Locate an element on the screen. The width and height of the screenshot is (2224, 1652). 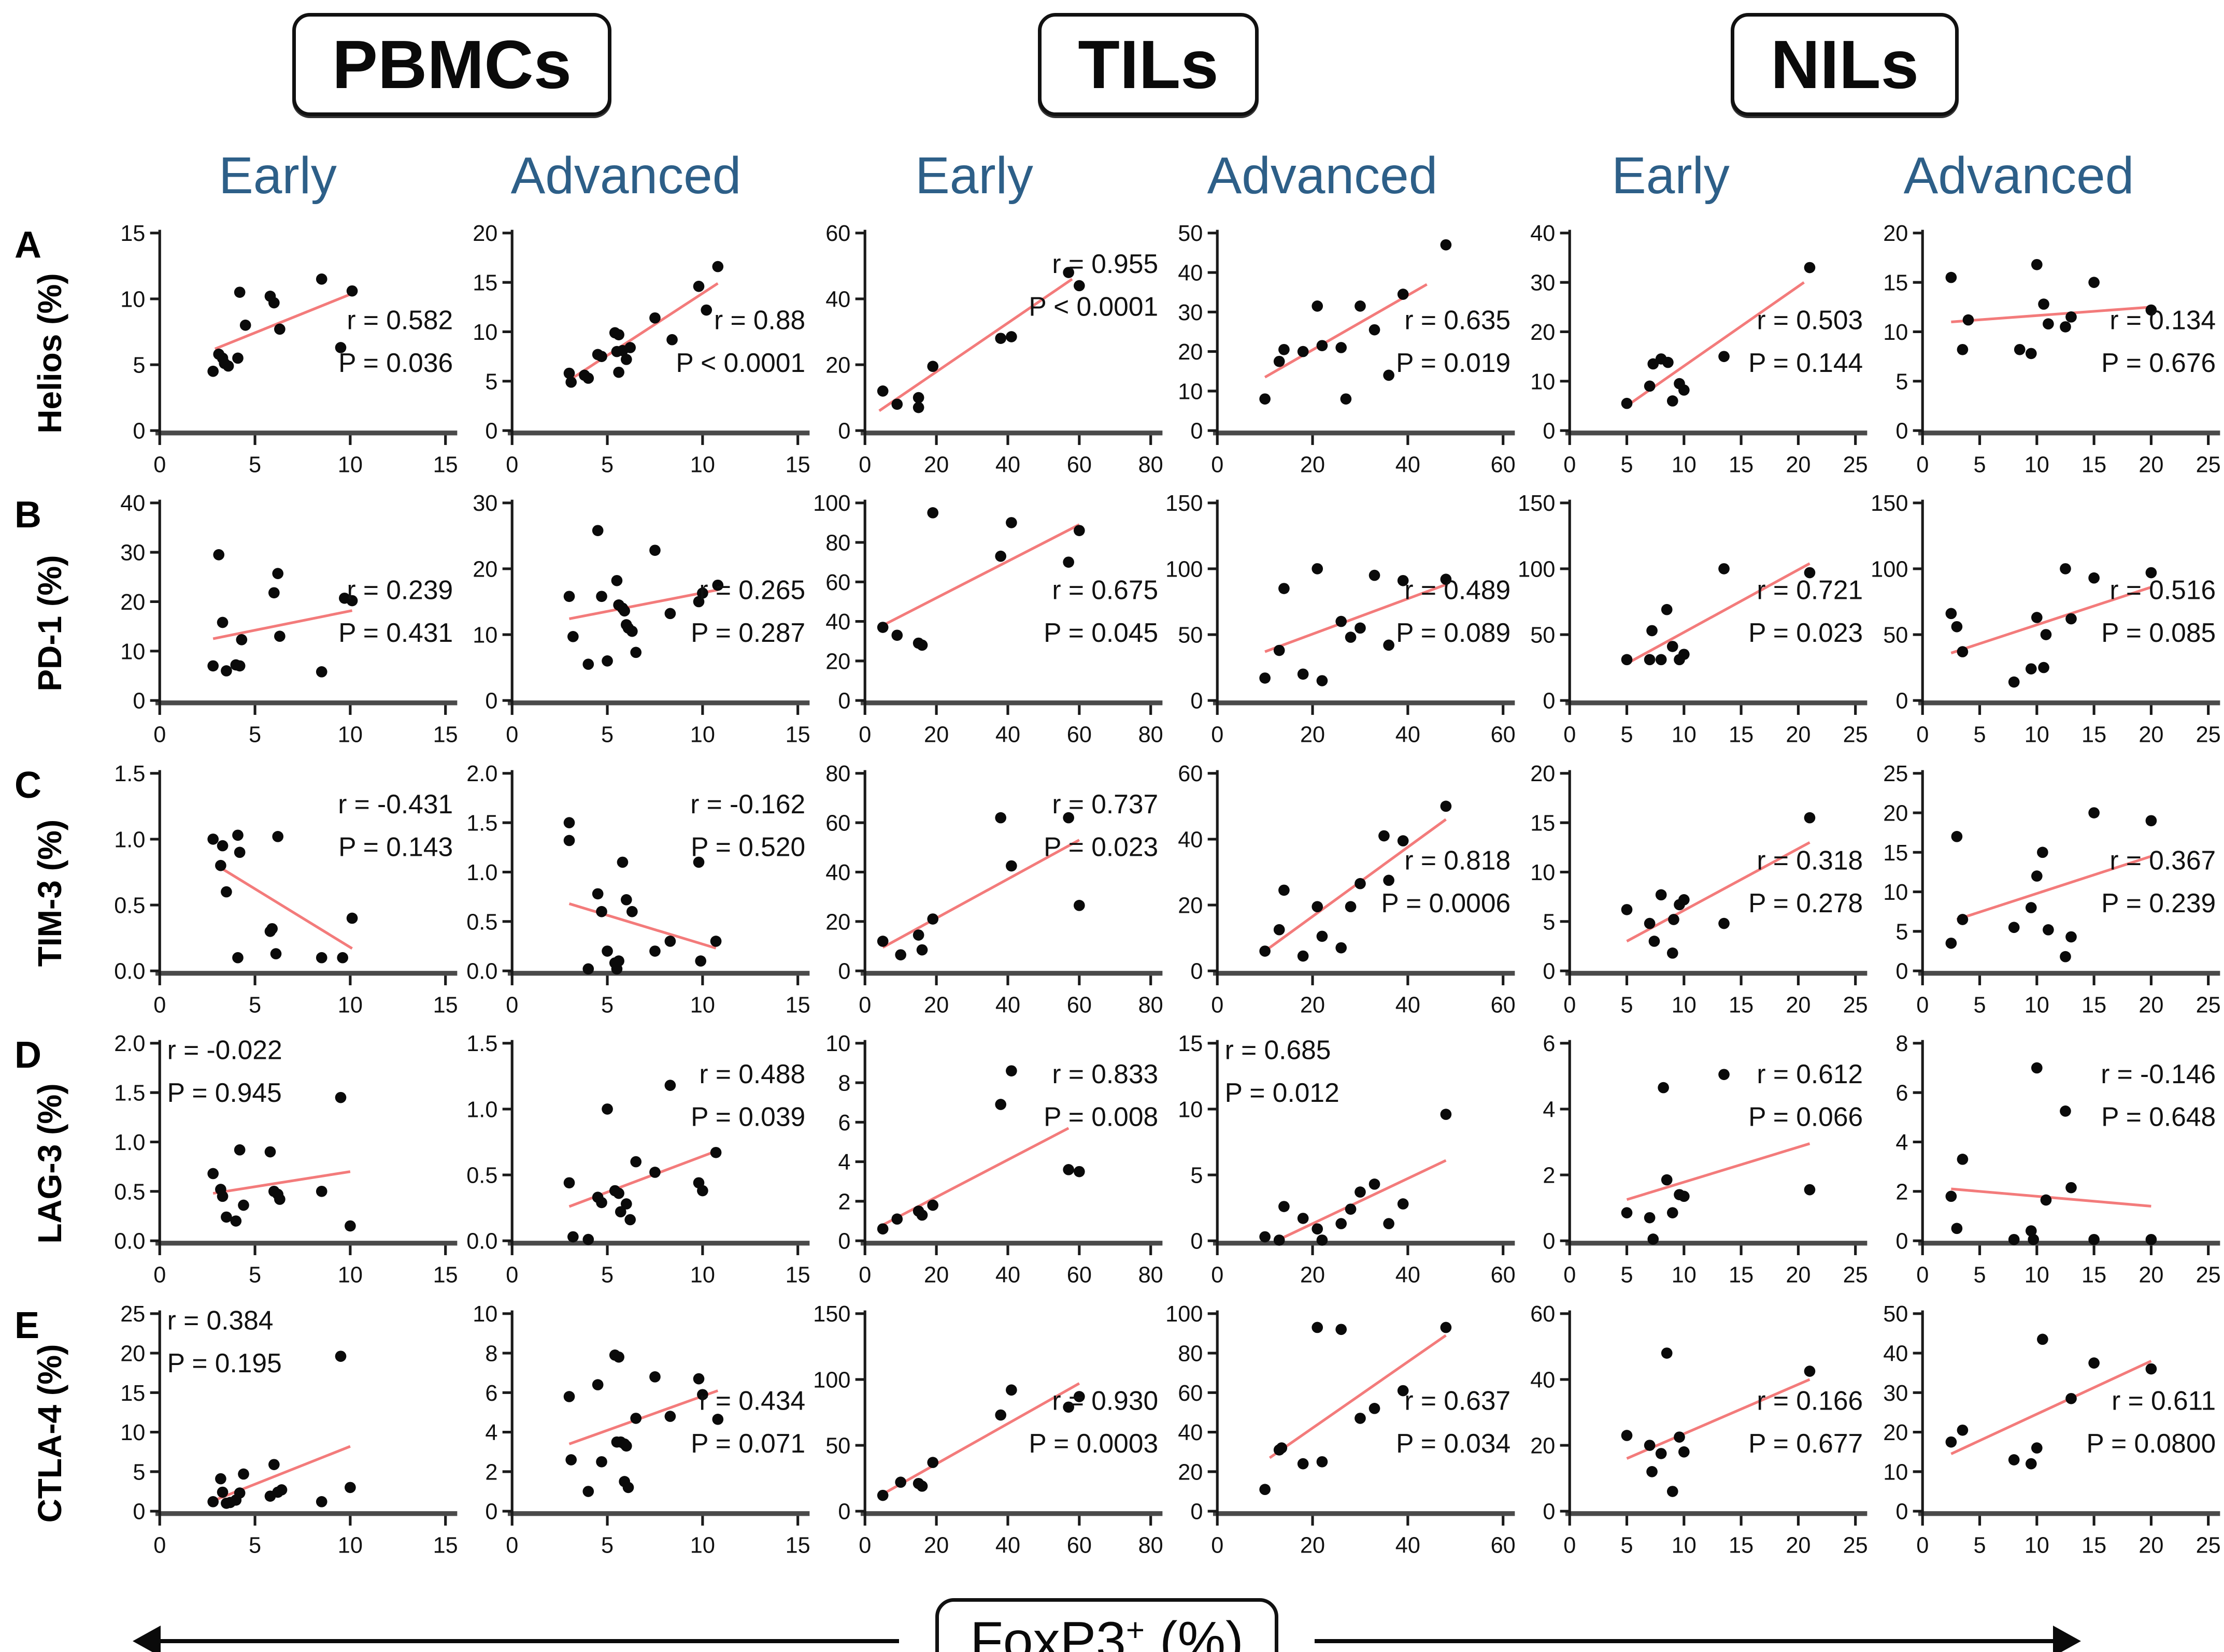
foxp3-sup: + is located at coordinates (1135, 1630).